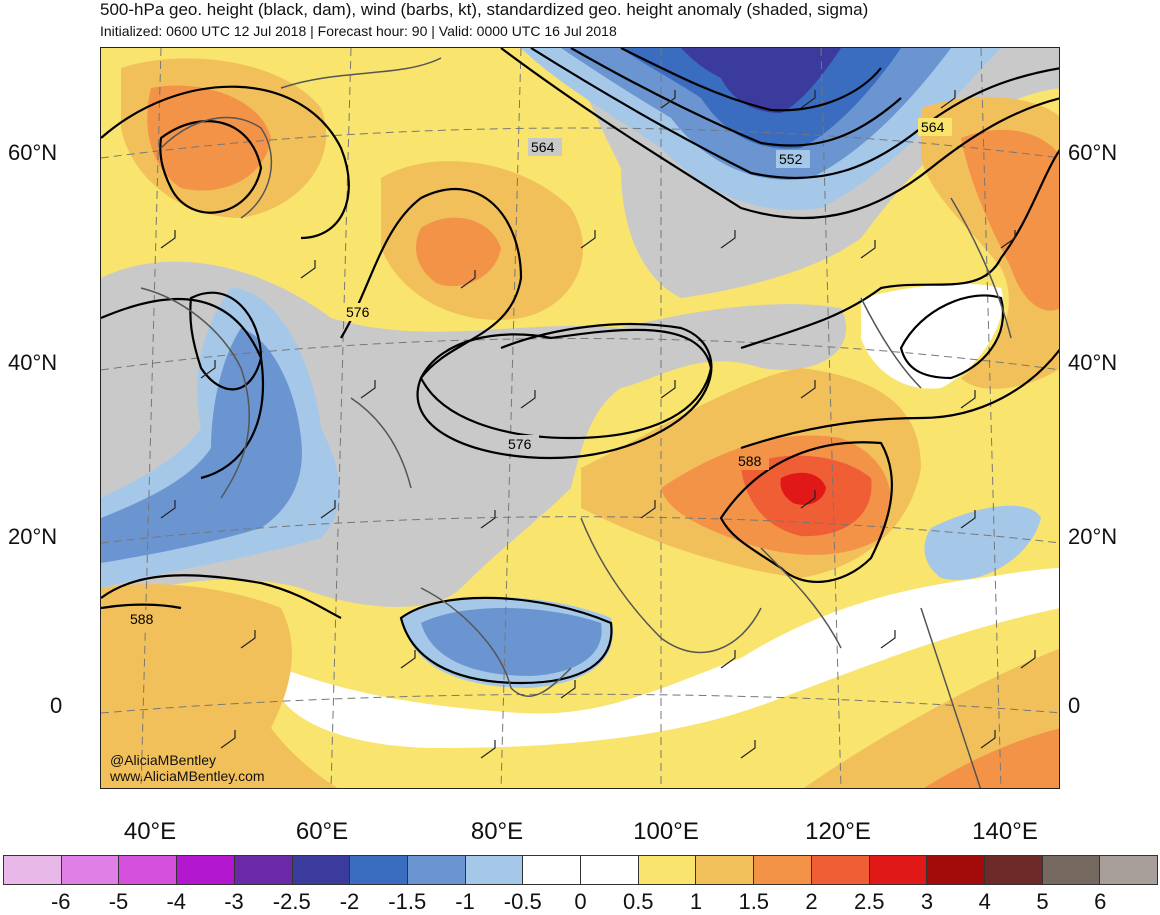 The image size is (1160, 915). What do you see at coordinates (696, 901) in the screenshot?
I see `colorbar-tick-label: 1` at bounding box center [696, 901].